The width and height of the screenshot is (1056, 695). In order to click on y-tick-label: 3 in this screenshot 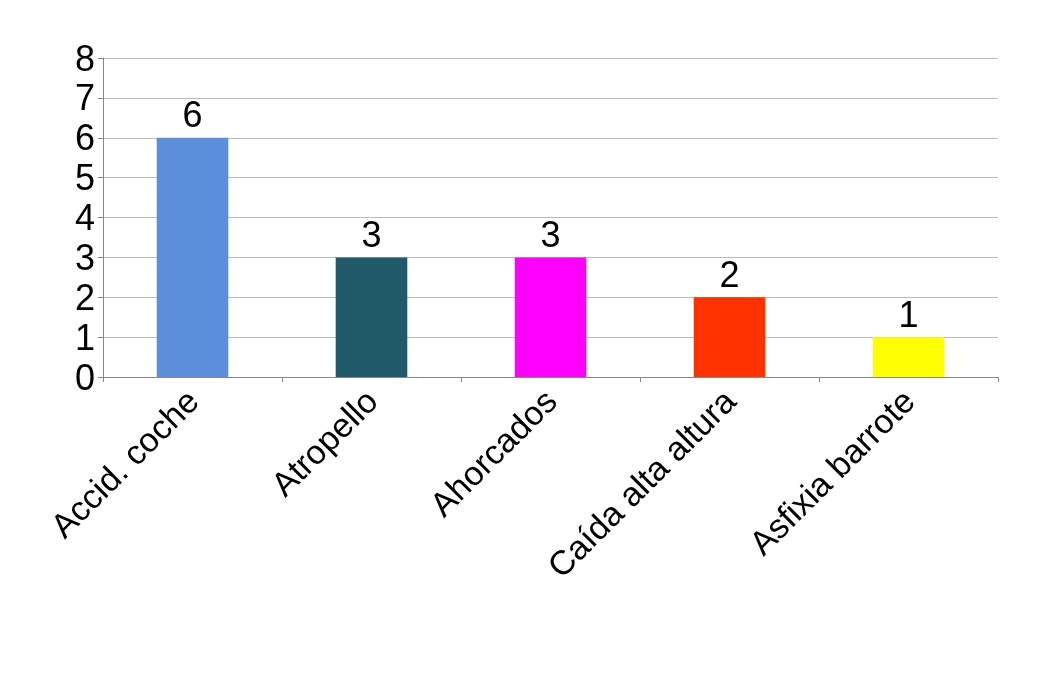, I will do `click(84, 257)`.